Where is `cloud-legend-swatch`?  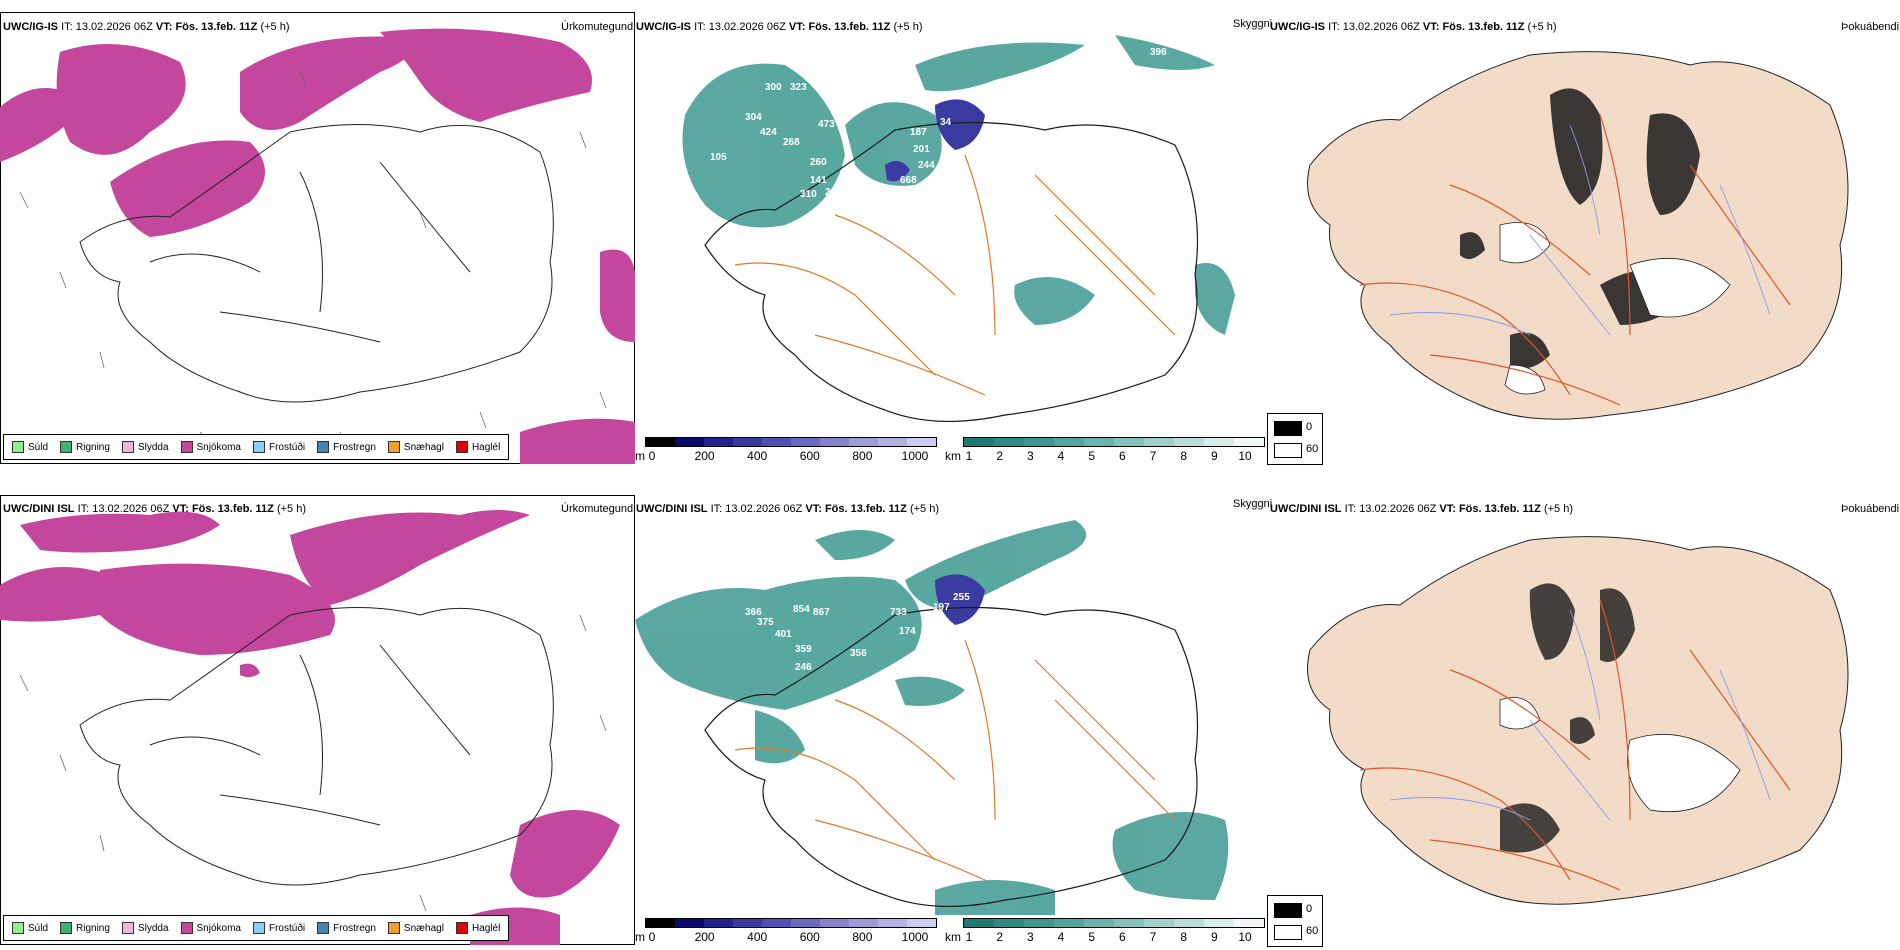
cloud-legend-swatch is located at coordinates (1288, 450).